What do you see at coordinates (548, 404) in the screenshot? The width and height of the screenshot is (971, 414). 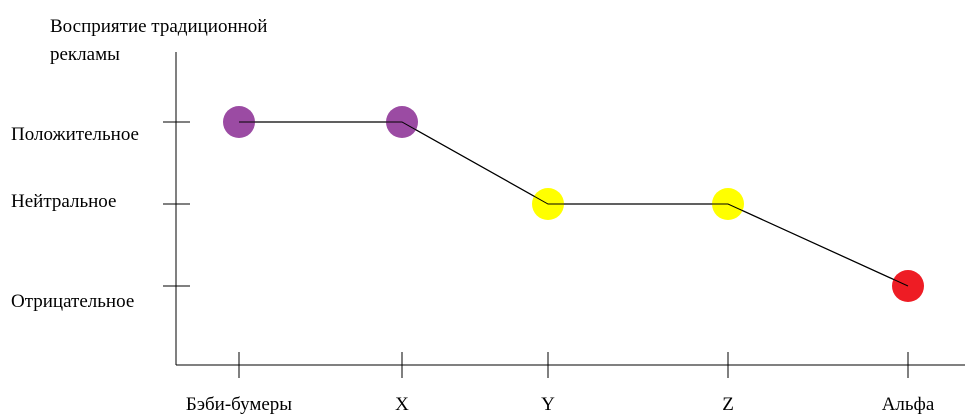 I see `x-tick-label: Y` at bounding box center [548, 404].